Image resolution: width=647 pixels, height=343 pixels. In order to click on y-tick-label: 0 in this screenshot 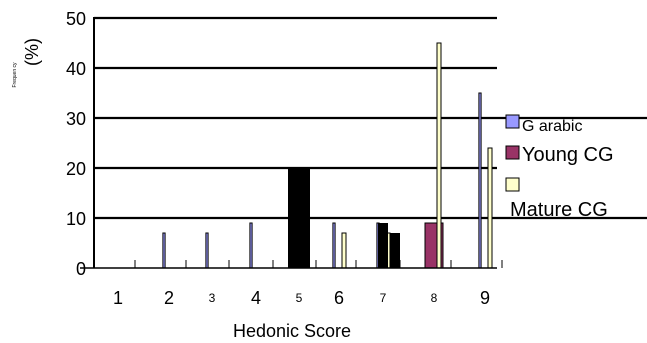, I will do `click(81, 269)`.